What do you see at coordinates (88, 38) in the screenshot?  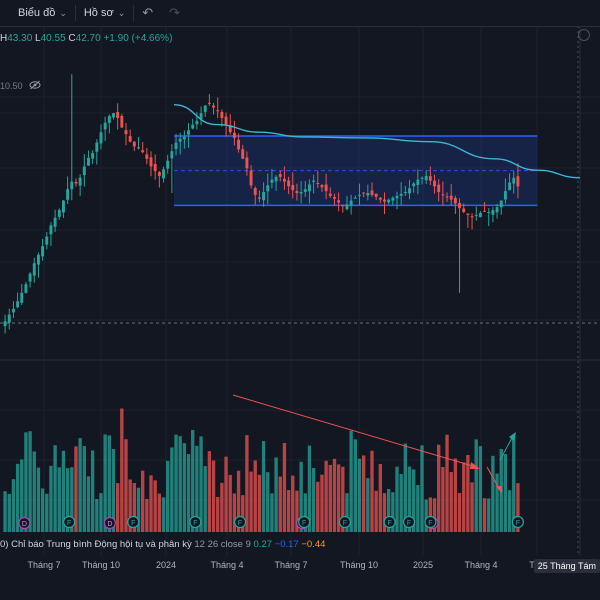 I see `close-value: 42.70` at bounding box center [88, 38].